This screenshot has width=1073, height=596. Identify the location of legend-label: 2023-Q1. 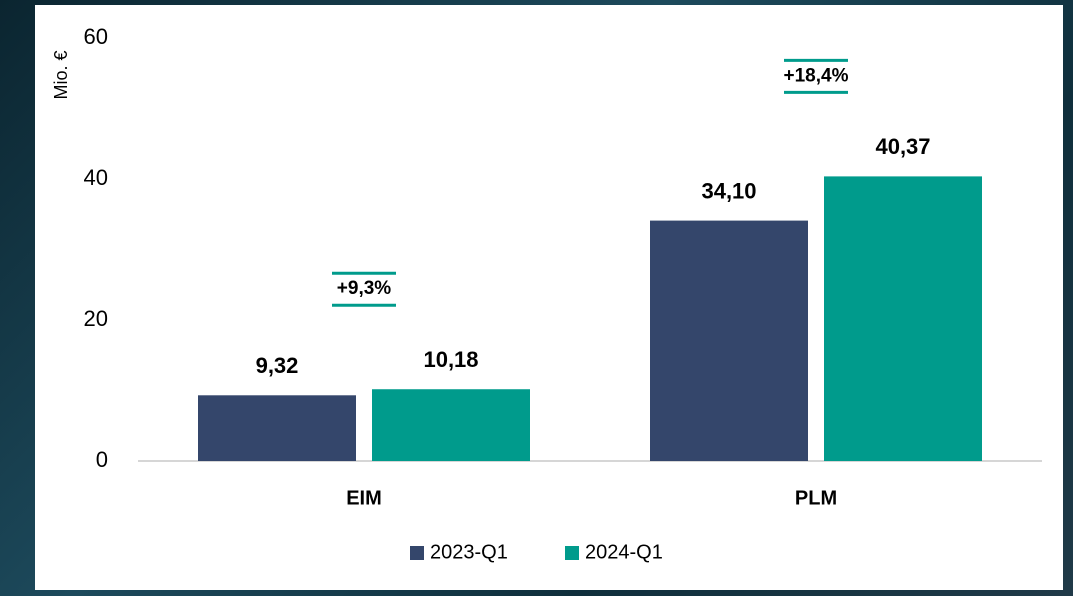
(469, 552).